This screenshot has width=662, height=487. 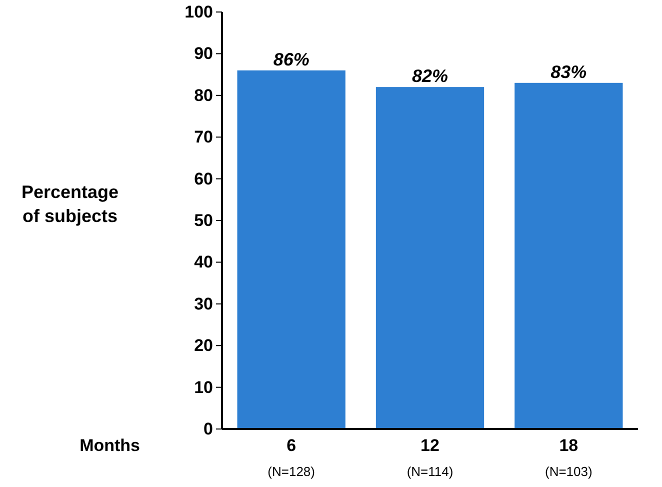 I want to click on y-tick-label: 80, so click(x=203, y=95).